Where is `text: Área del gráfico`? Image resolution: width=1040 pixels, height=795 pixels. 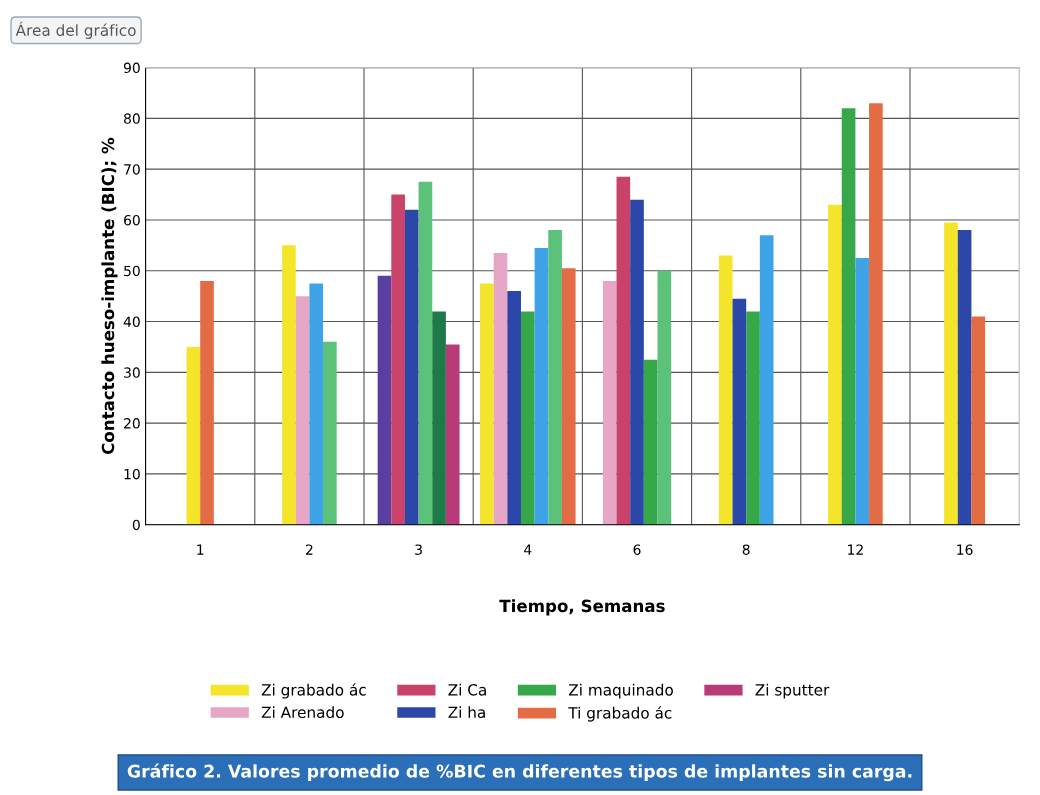 text: Área del gráfico is located at coordinates (75, 30).